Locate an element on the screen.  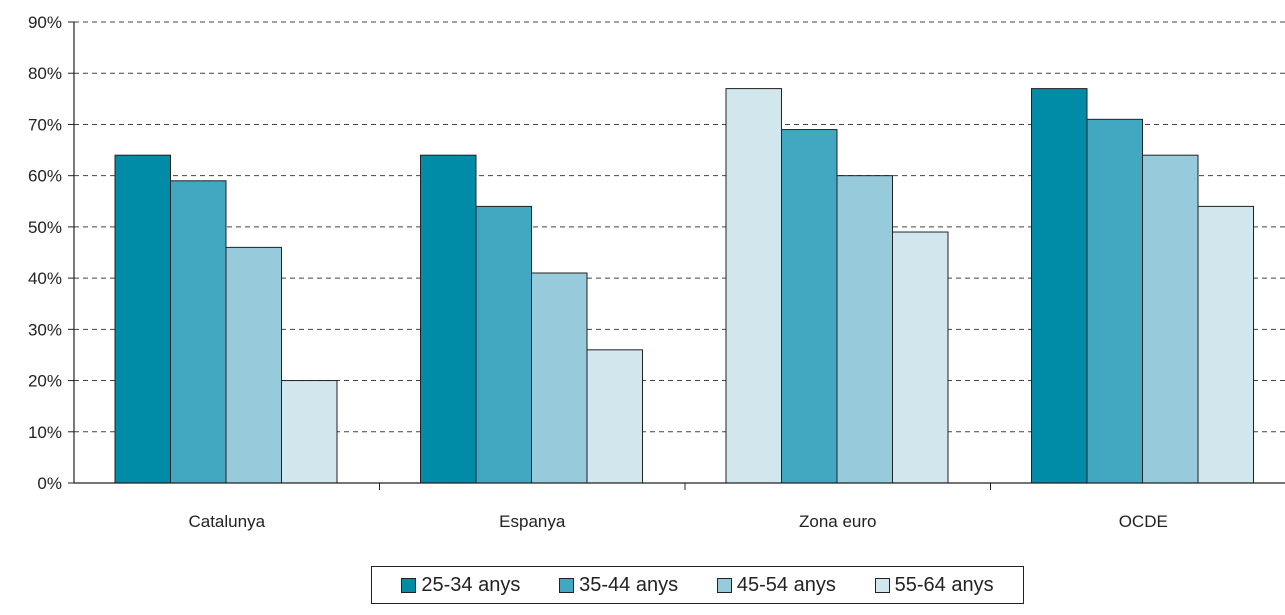
y-tick-label: 10% is located at coordinates (45, 432).